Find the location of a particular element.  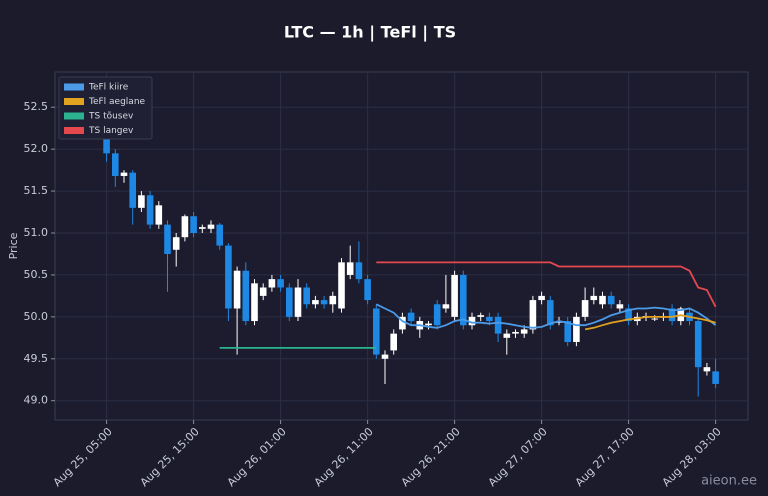

legend: TeFl kiire TeFl aeglane TS tõusev TS langev is located at coordinates (105, 108).